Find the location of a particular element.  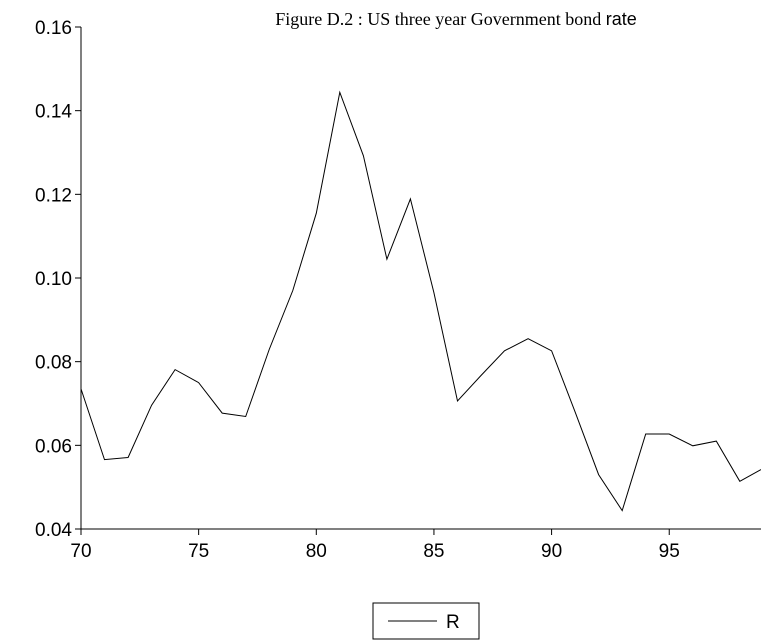

legend-label-r: R is located at coordinates (453, 622).